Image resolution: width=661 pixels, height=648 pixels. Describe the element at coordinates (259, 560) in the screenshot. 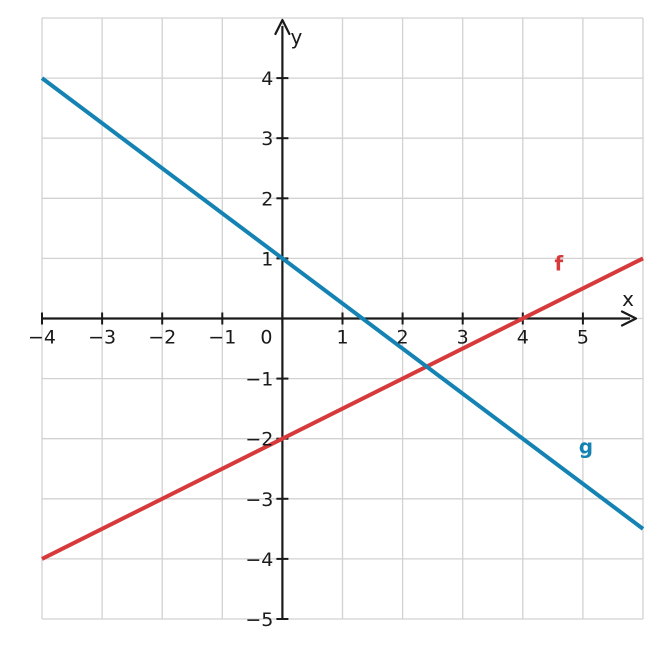

I see `y-tick-label: −4` at that location.